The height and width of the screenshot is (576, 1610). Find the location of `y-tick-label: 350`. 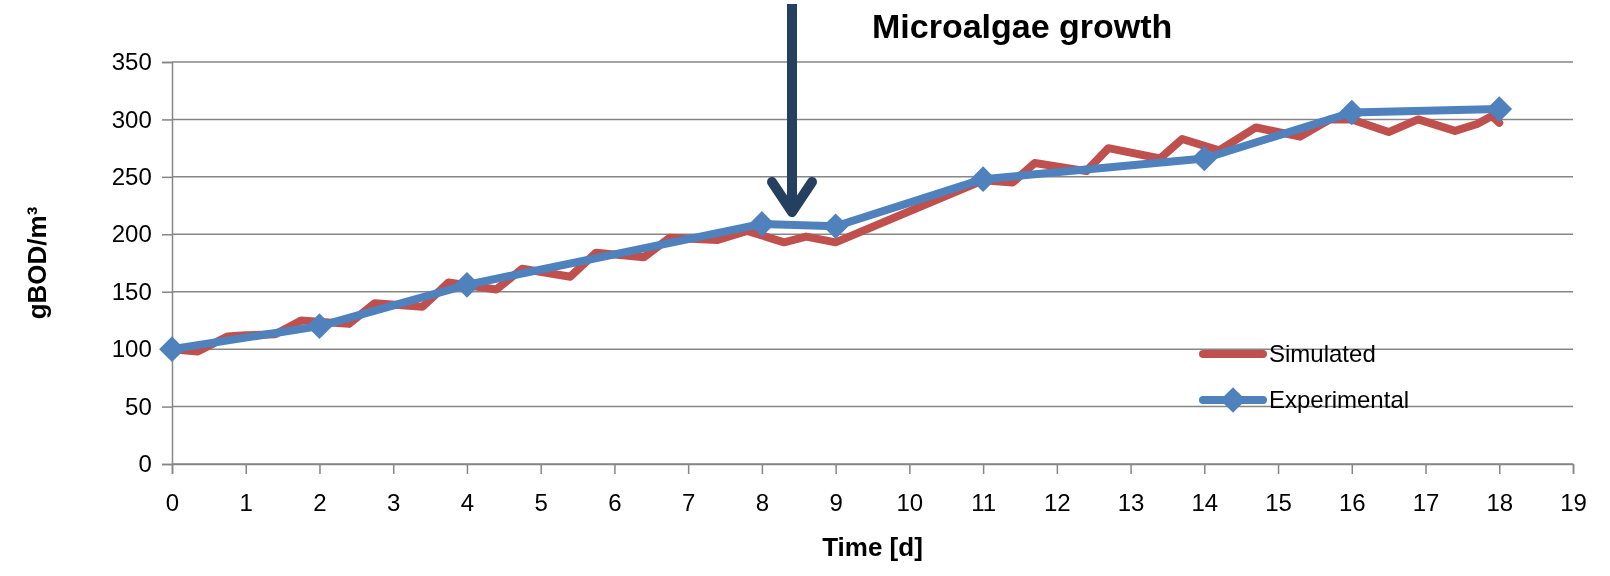

y-tick-label: 350 is located at coordinates (131, 62).